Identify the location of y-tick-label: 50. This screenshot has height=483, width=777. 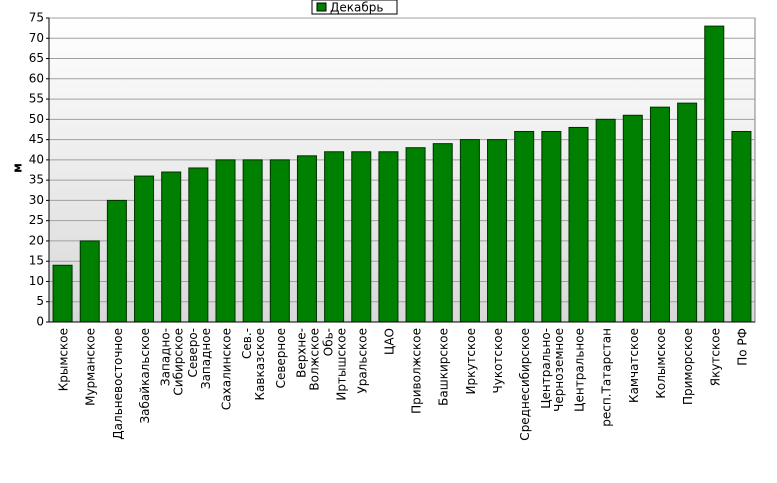
(36, 119).